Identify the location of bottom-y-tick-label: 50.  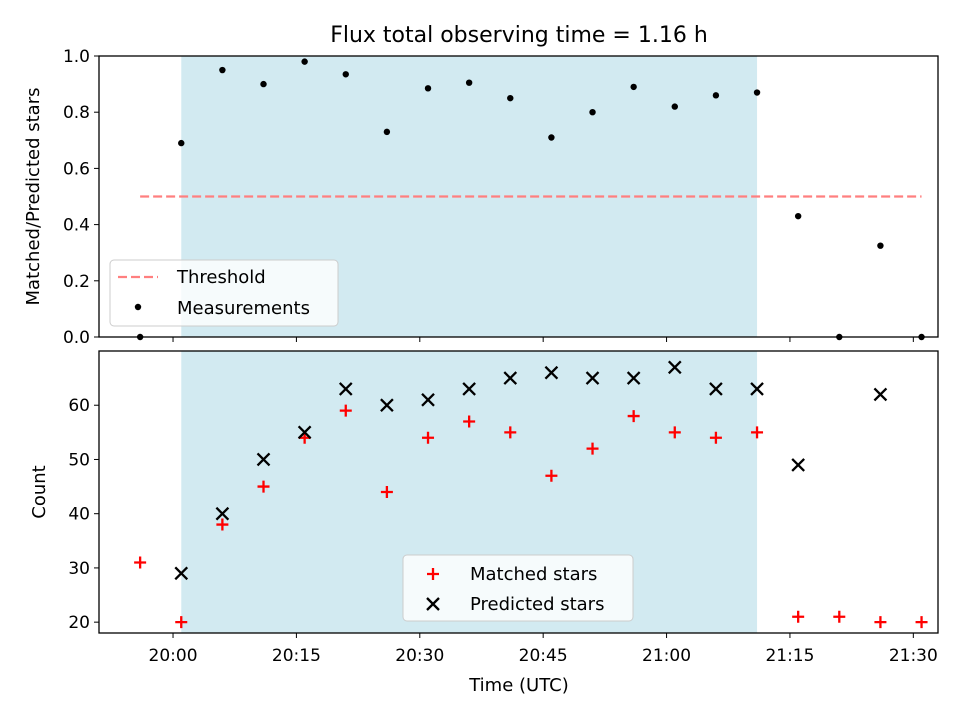
(79, 460).